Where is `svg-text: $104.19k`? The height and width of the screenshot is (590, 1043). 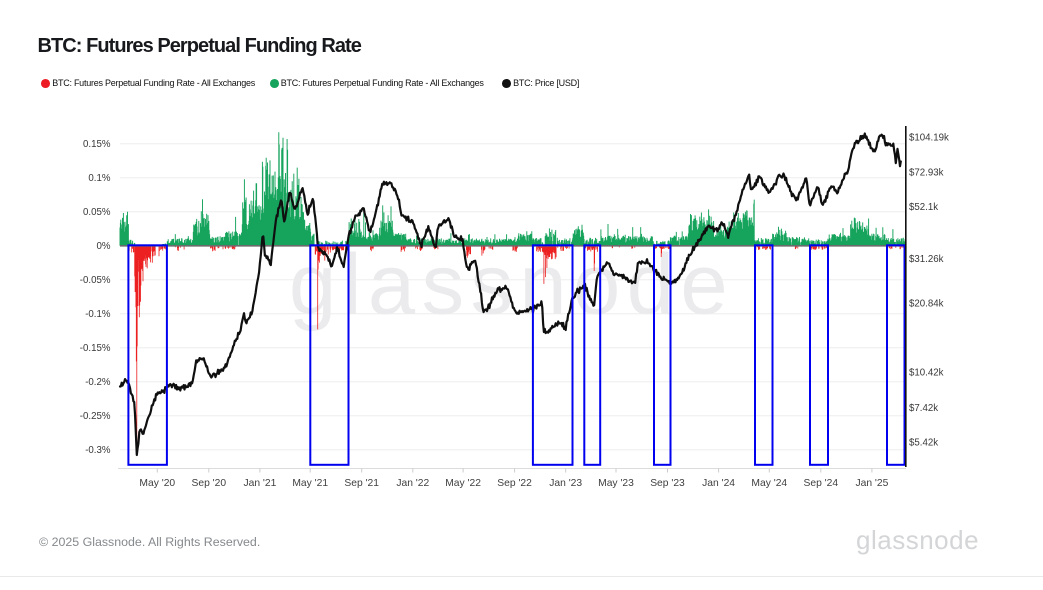 svg-text: $104.19k is located at coordinates (929, 138).